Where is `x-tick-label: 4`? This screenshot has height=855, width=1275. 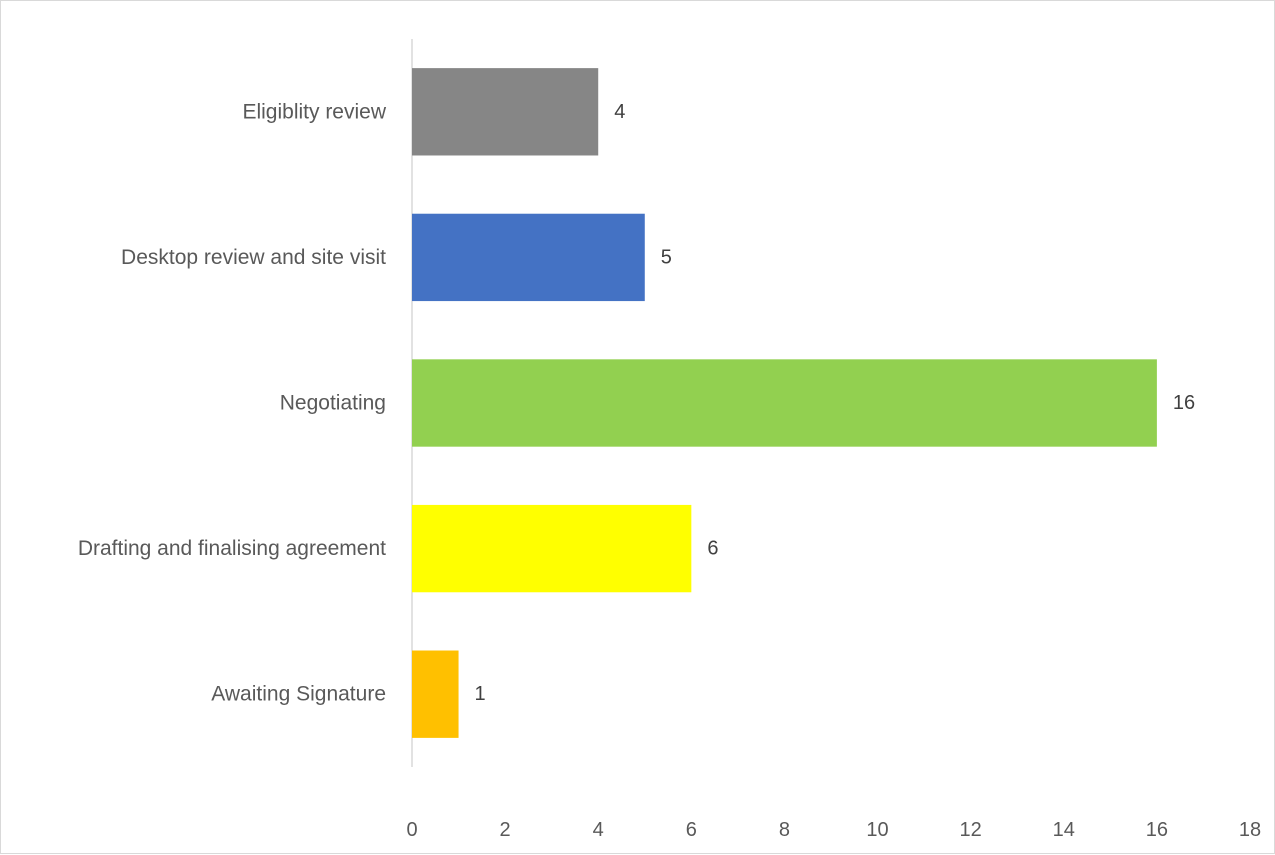
x-tick-label: 4 is located at coordinates (598, 830).